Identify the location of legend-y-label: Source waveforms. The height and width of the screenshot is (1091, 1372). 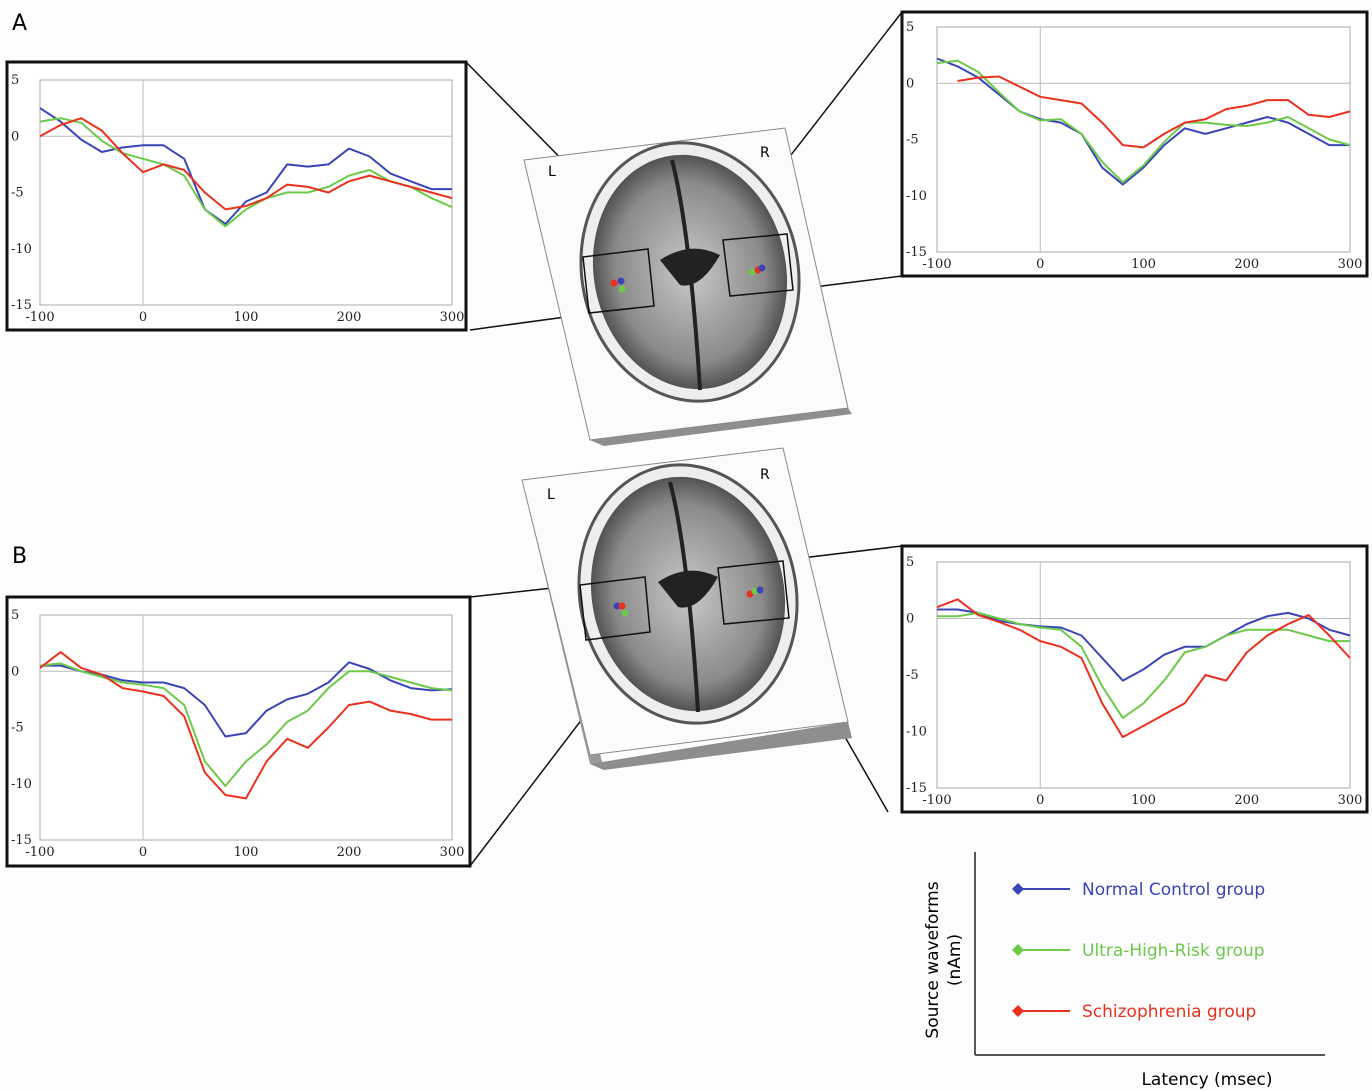
(933, 959).